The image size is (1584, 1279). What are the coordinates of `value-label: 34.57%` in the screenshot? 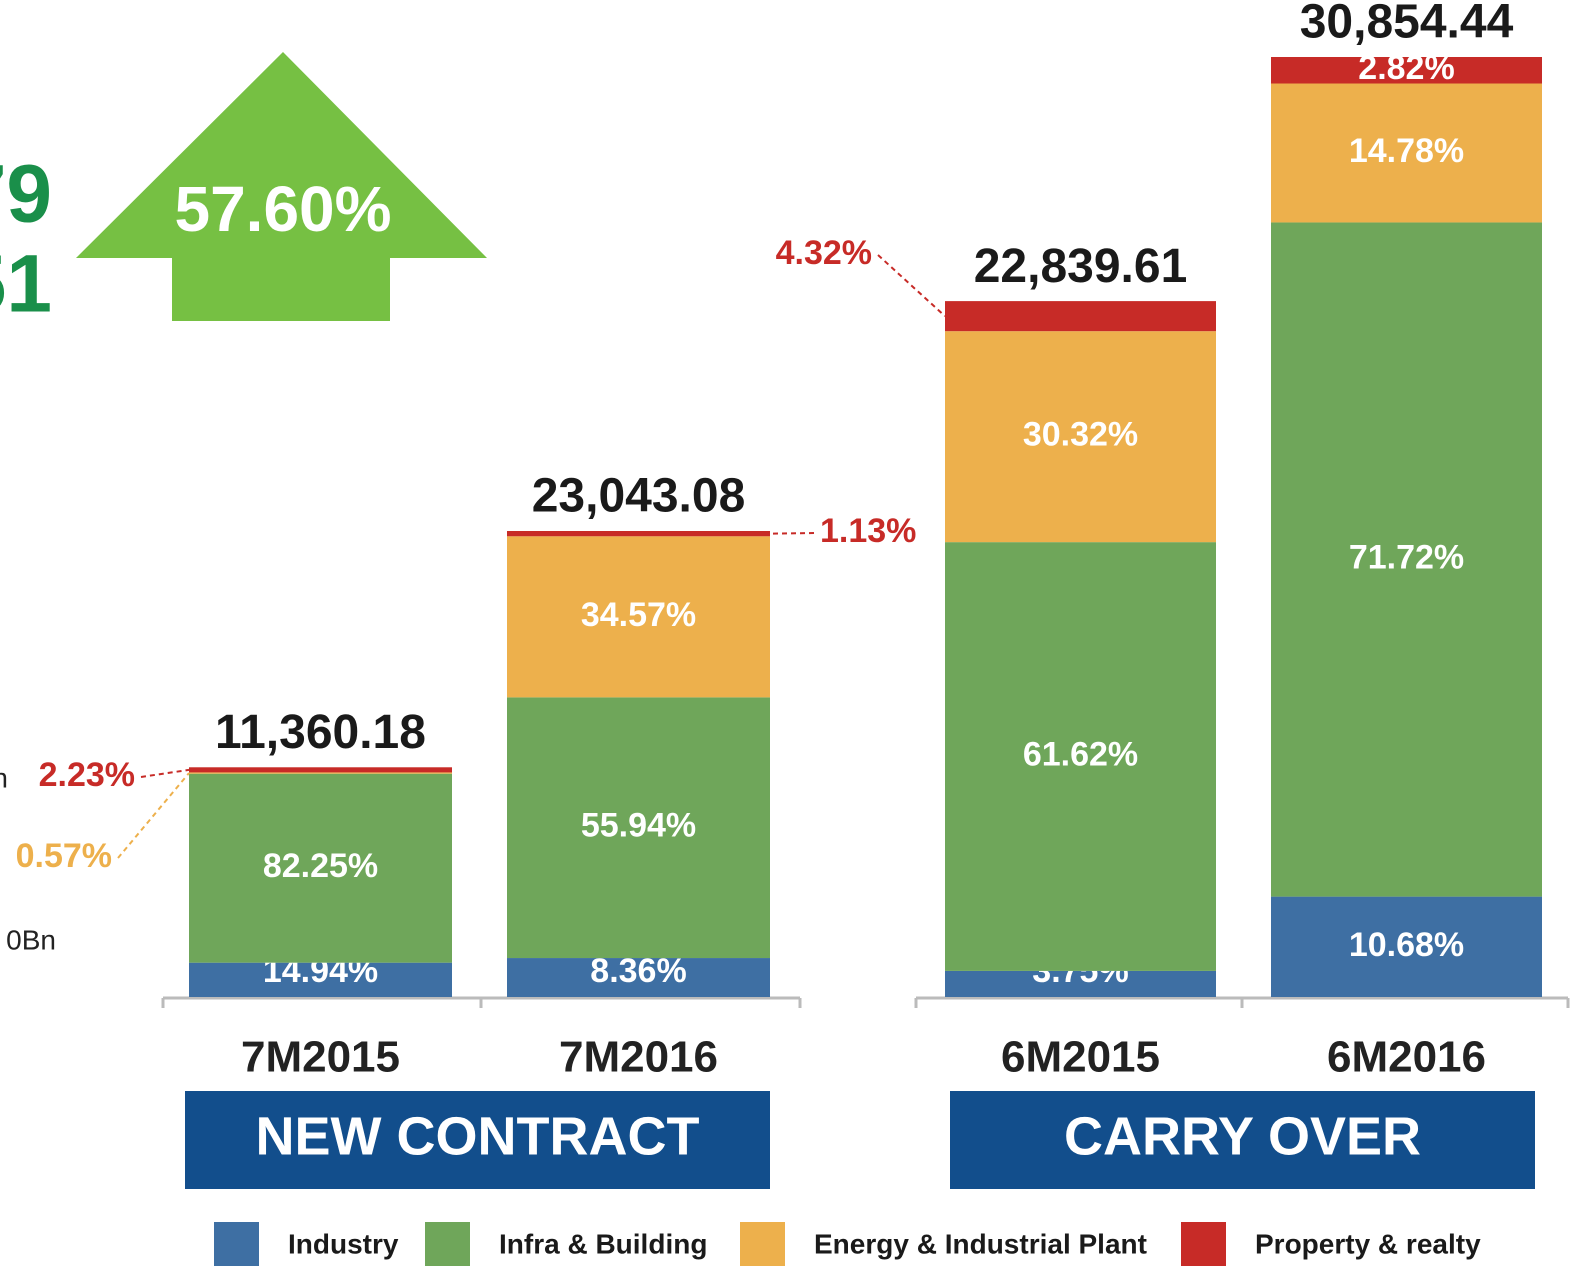 It's located at (638, 615).